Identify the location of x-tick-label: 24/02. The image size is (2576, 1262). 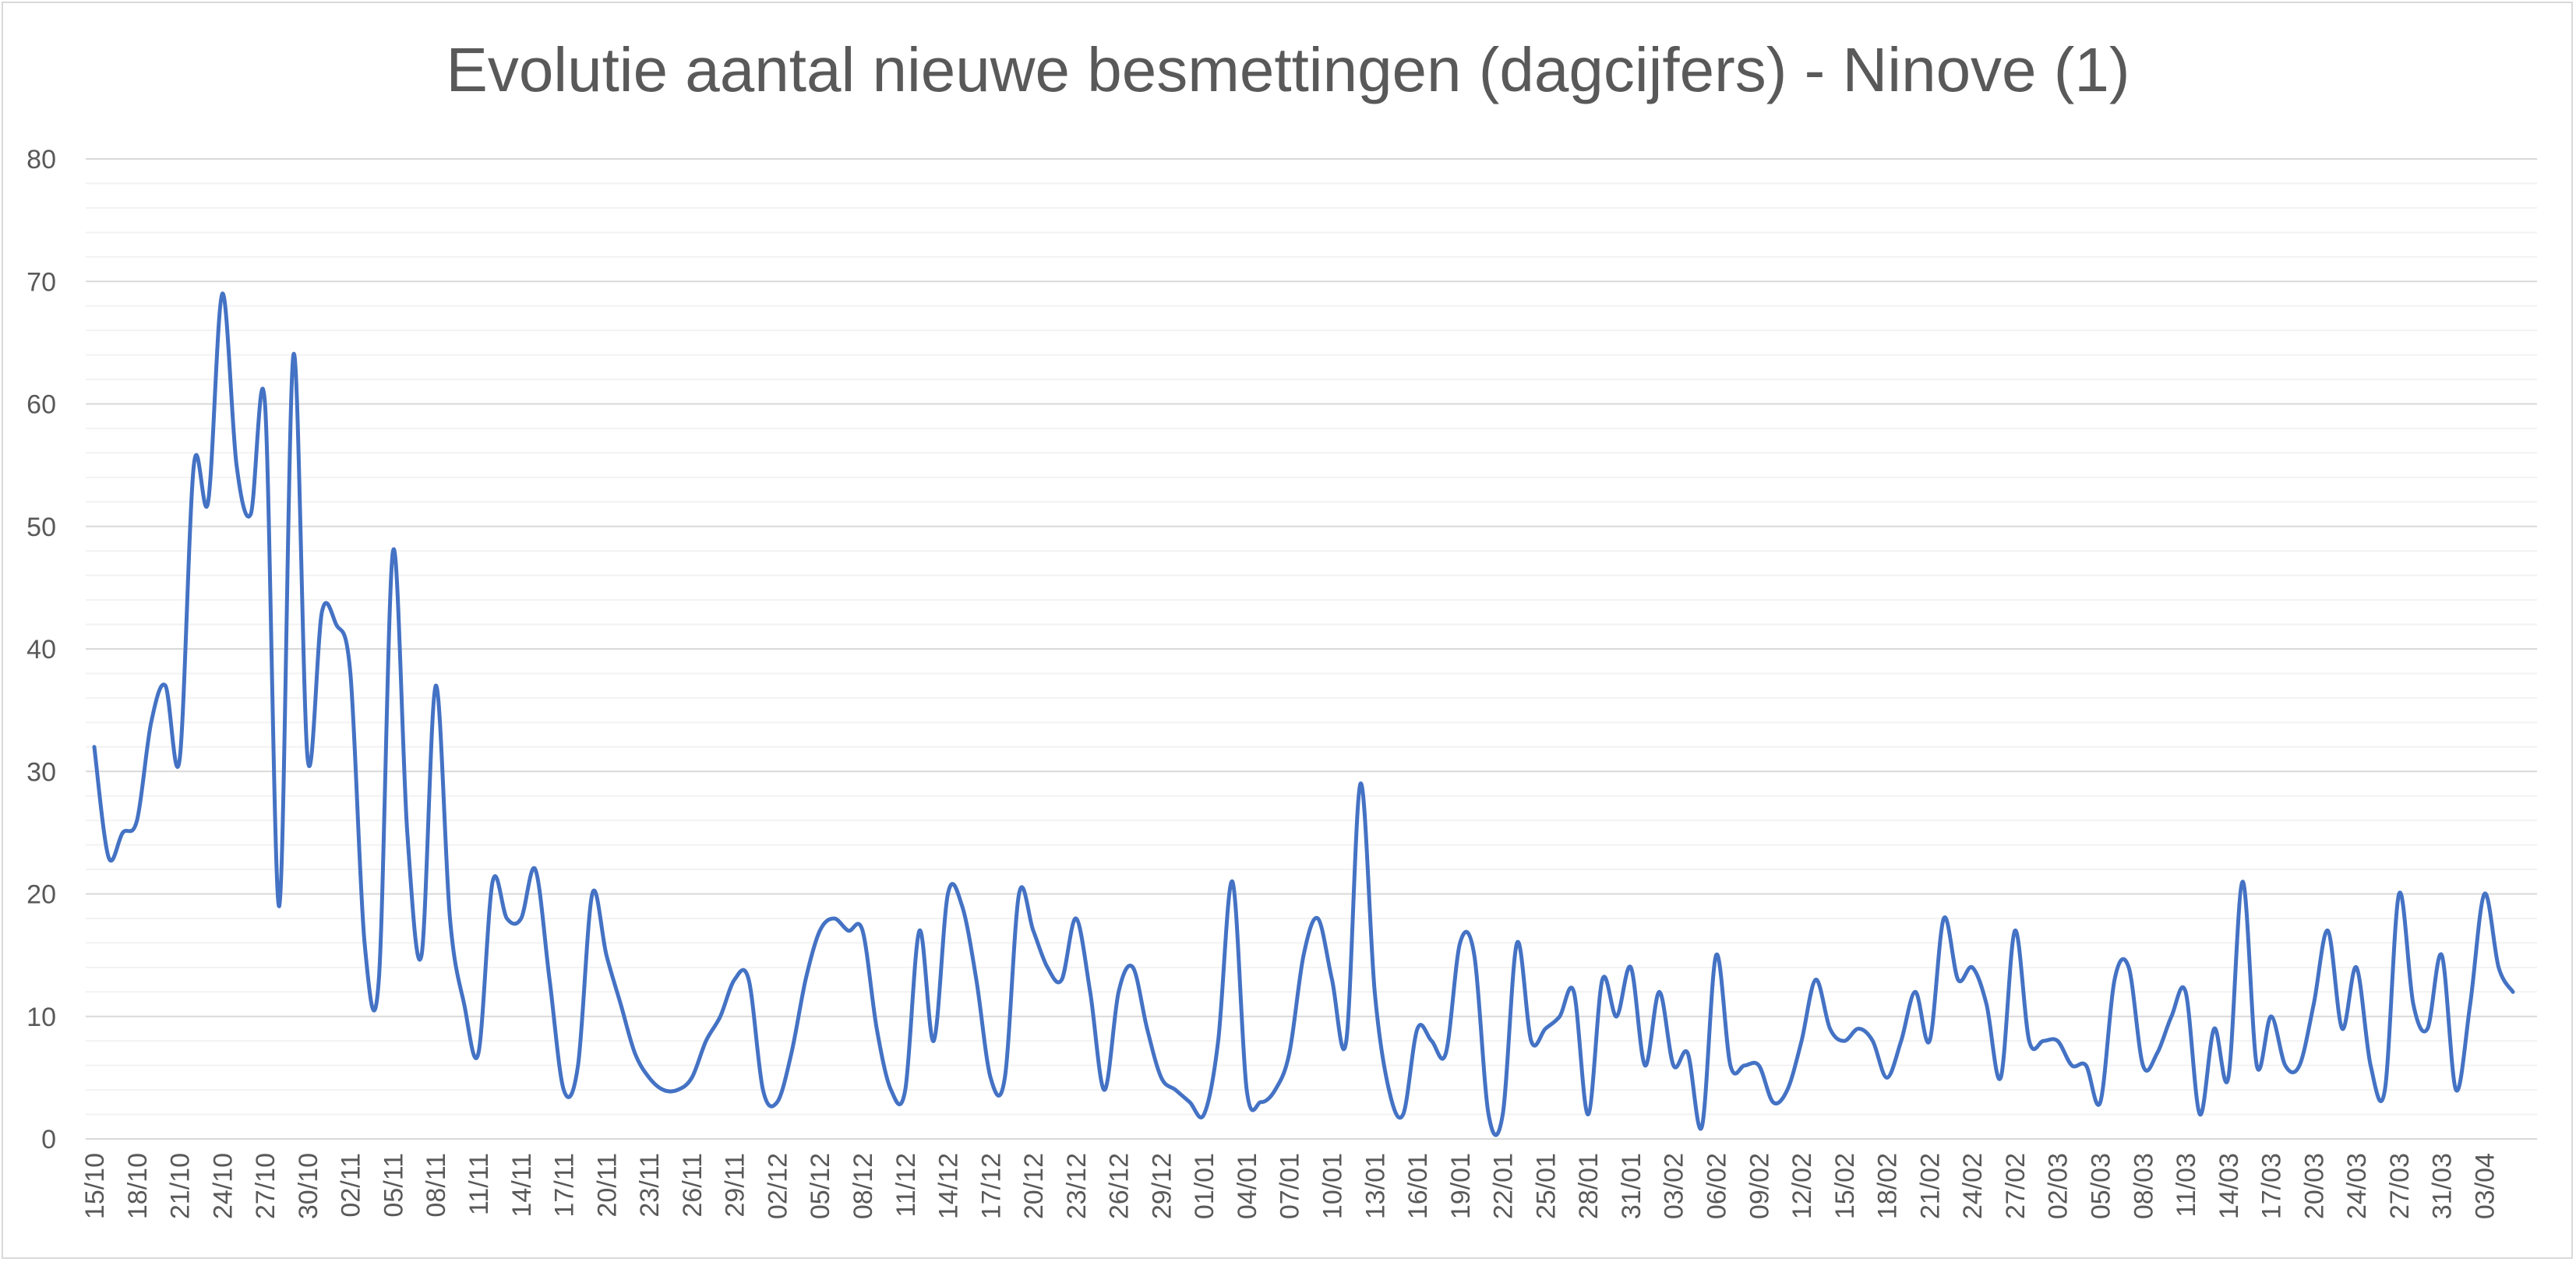
(1973, 1186).